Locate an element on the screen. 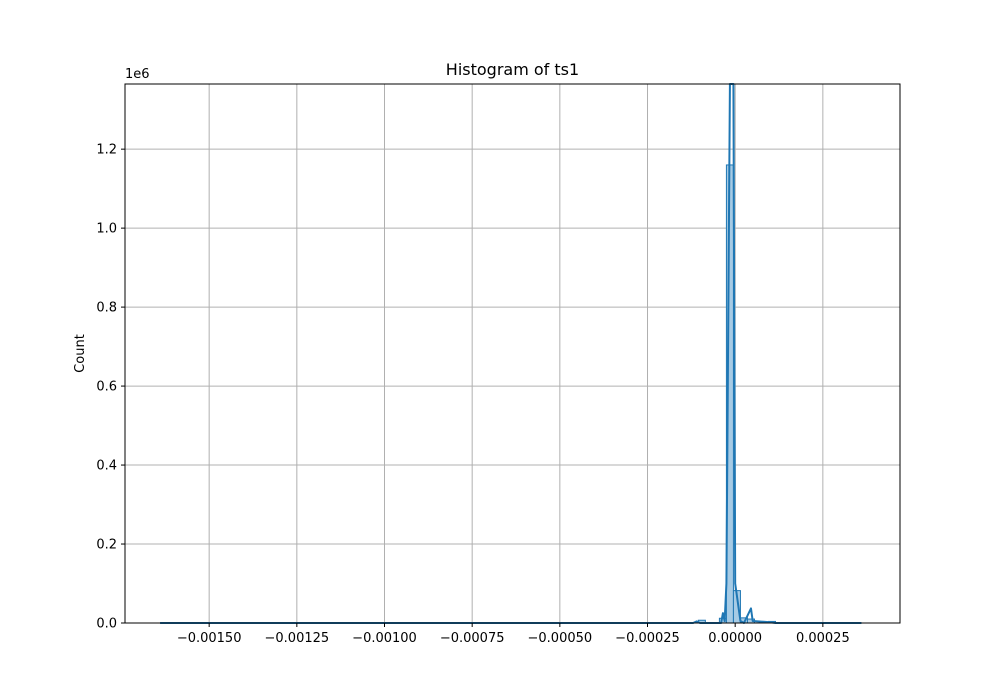 The width and height of the screenshot is (1000, 700). x-tick-label: 0.00025 is located at coordinates (823, 638).